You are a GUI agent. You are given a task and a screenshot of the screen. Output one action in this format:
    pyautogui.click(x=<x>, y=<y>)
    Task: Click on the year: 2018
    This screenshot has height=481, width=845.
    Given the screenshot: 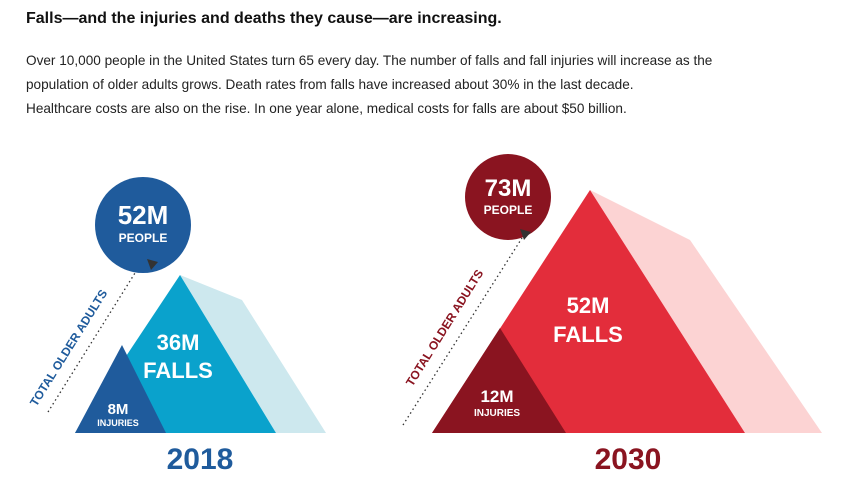 What is the action you would take?
    pyautogui.click(x=200, y=459)
    